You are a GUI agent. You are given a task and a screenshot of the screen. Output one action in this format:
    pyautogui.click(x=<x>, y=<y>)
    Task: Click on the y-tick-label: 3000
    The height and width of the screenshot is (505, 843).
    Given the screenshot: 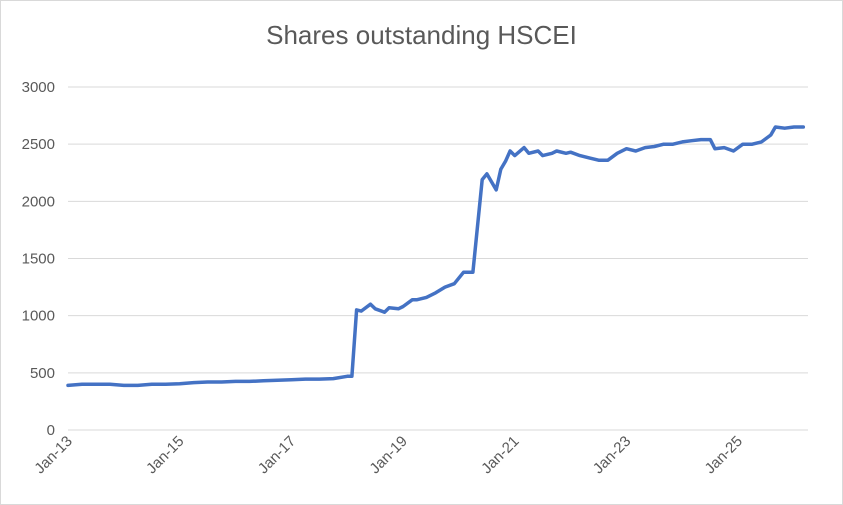 What is the action you would take?
    pyautogui.click(x=38, y=87)
    